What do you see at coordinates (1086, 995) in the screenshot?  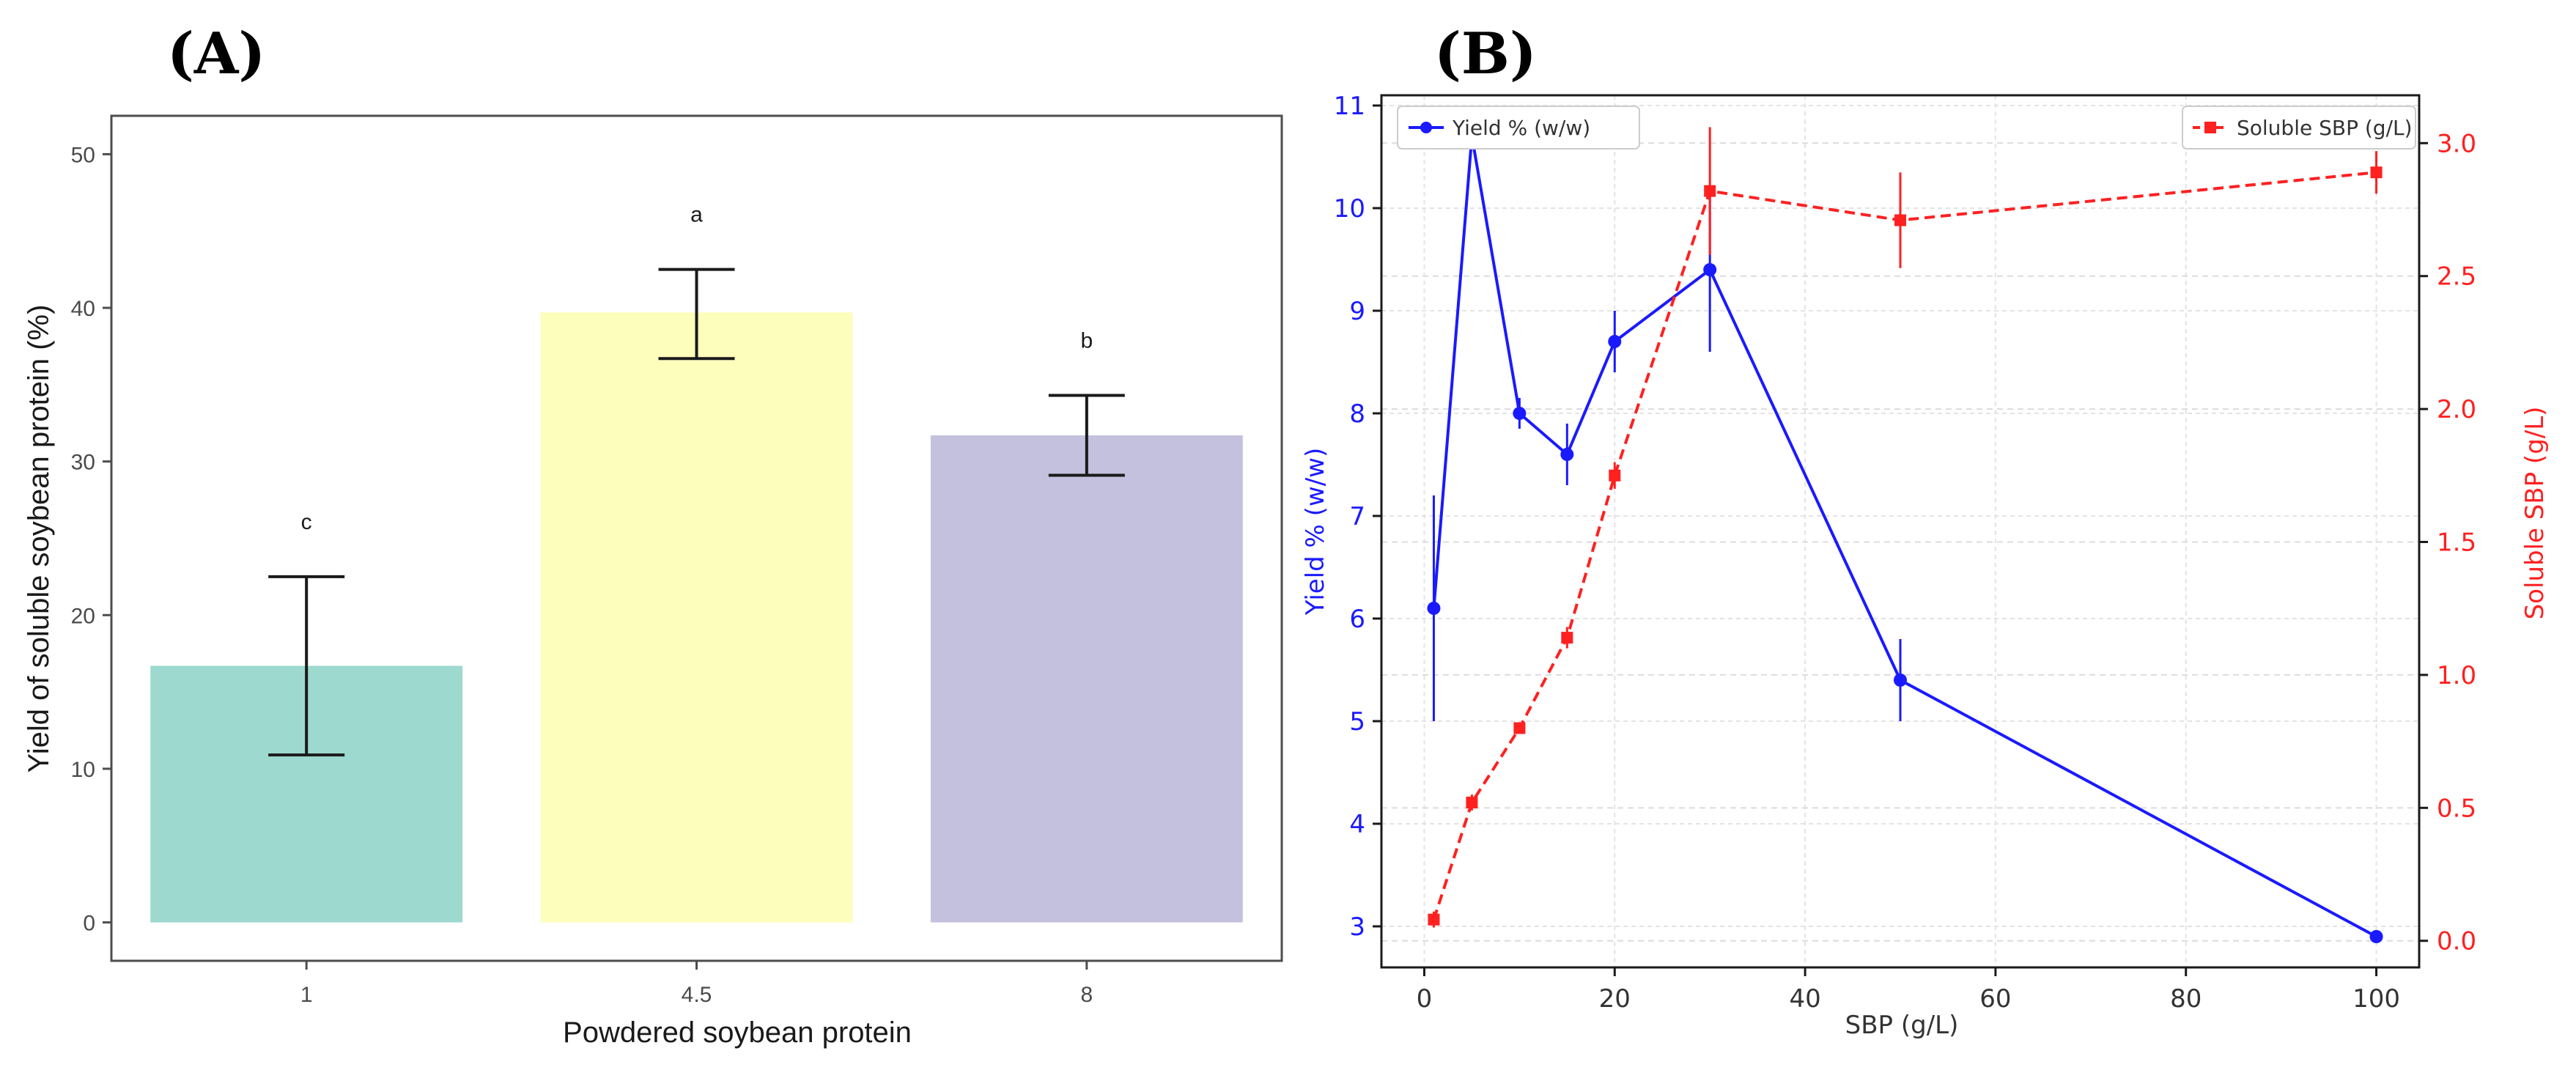 I see `chart-a-x-tick-label: 8` at bounding box center [1086, 995].